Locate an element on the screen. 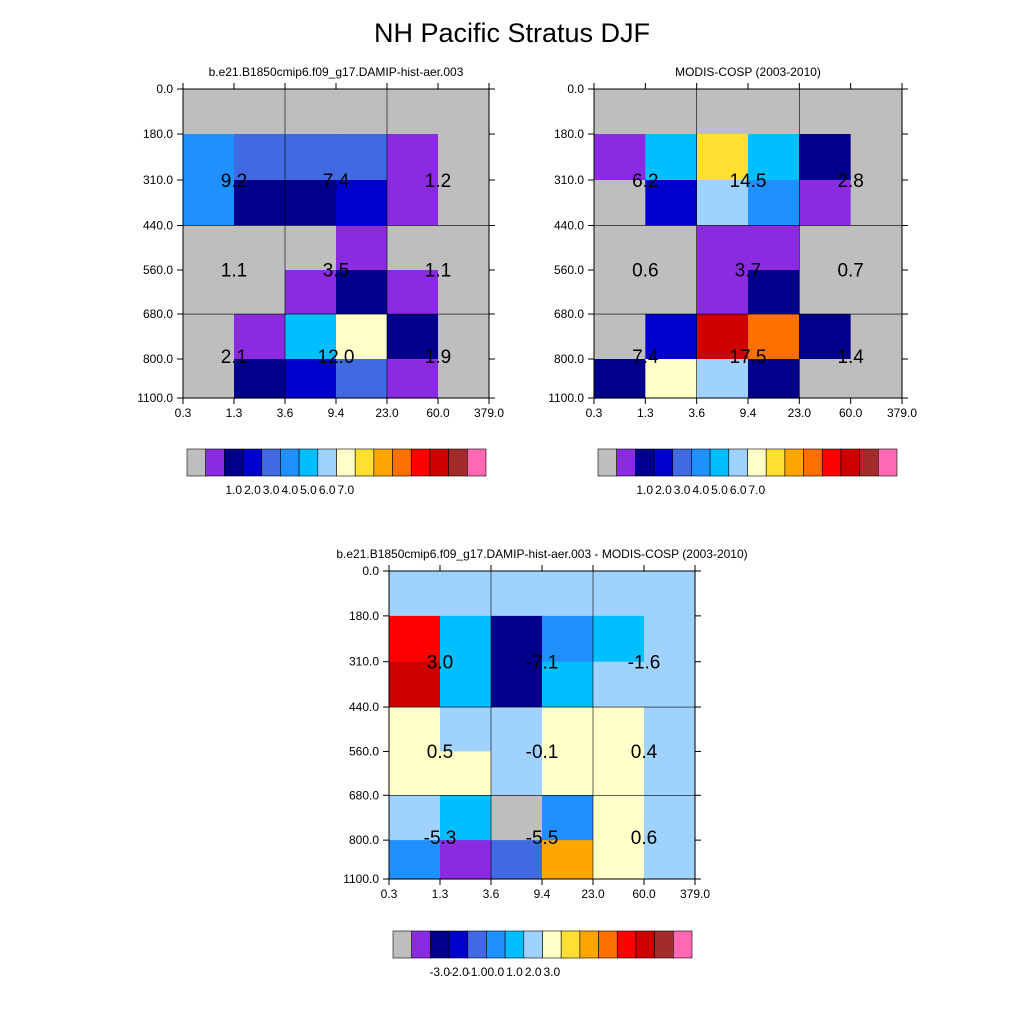 Image resolution: width=1024 pixels, height=1024 pixels. box-value-label: 1.9 is located at coordinates (438, 357).